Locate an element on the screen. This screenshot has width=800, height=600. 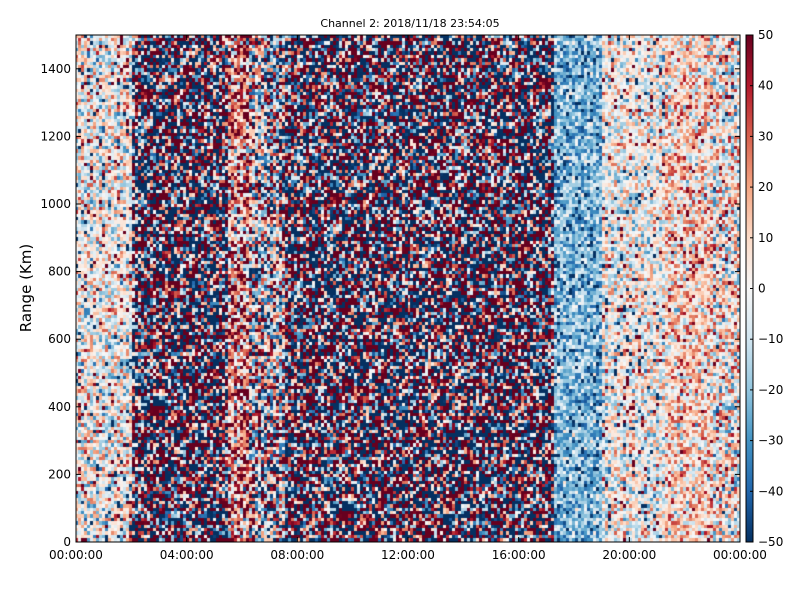
x-tick-label: 08:00:00 is located at coordinates (297, 555).